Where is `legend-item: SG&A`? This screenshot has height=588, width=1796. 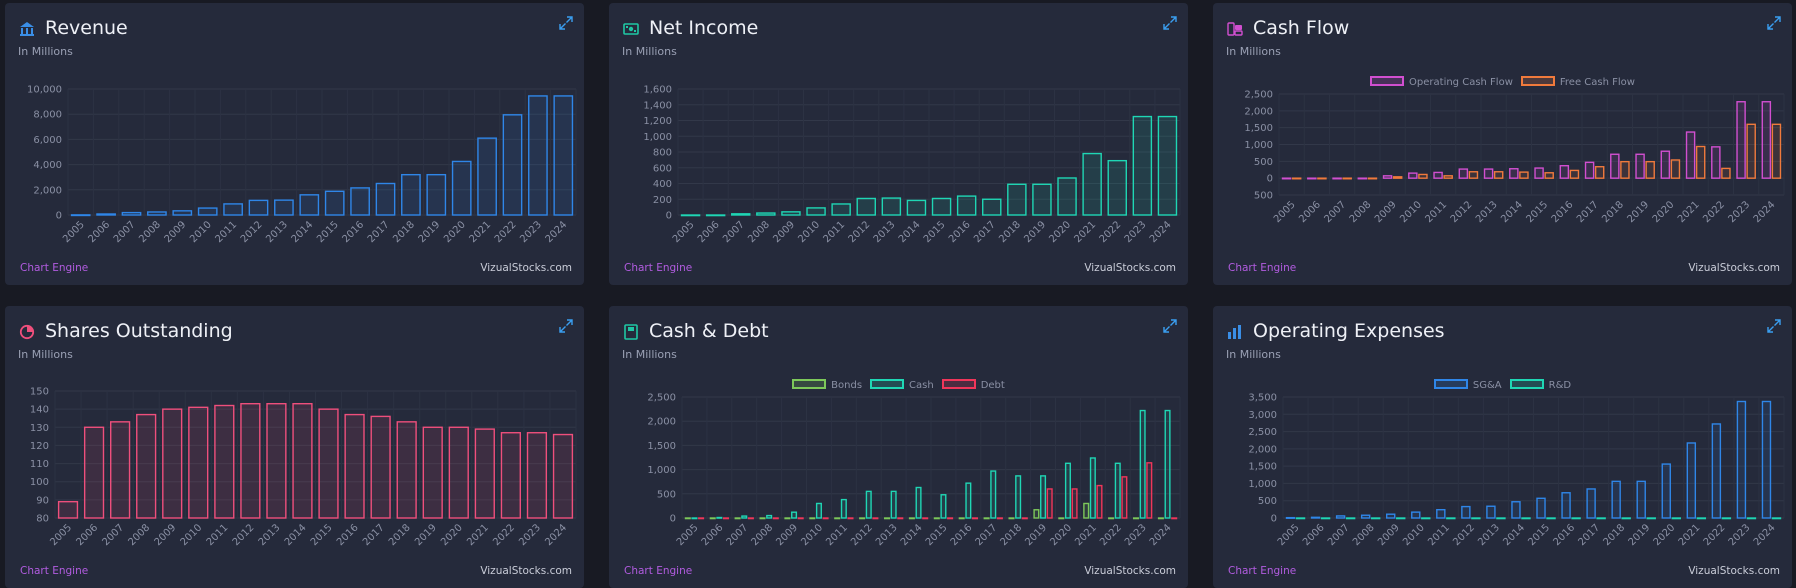
legend-item: SG&A is located at coordinates (1467, 385).